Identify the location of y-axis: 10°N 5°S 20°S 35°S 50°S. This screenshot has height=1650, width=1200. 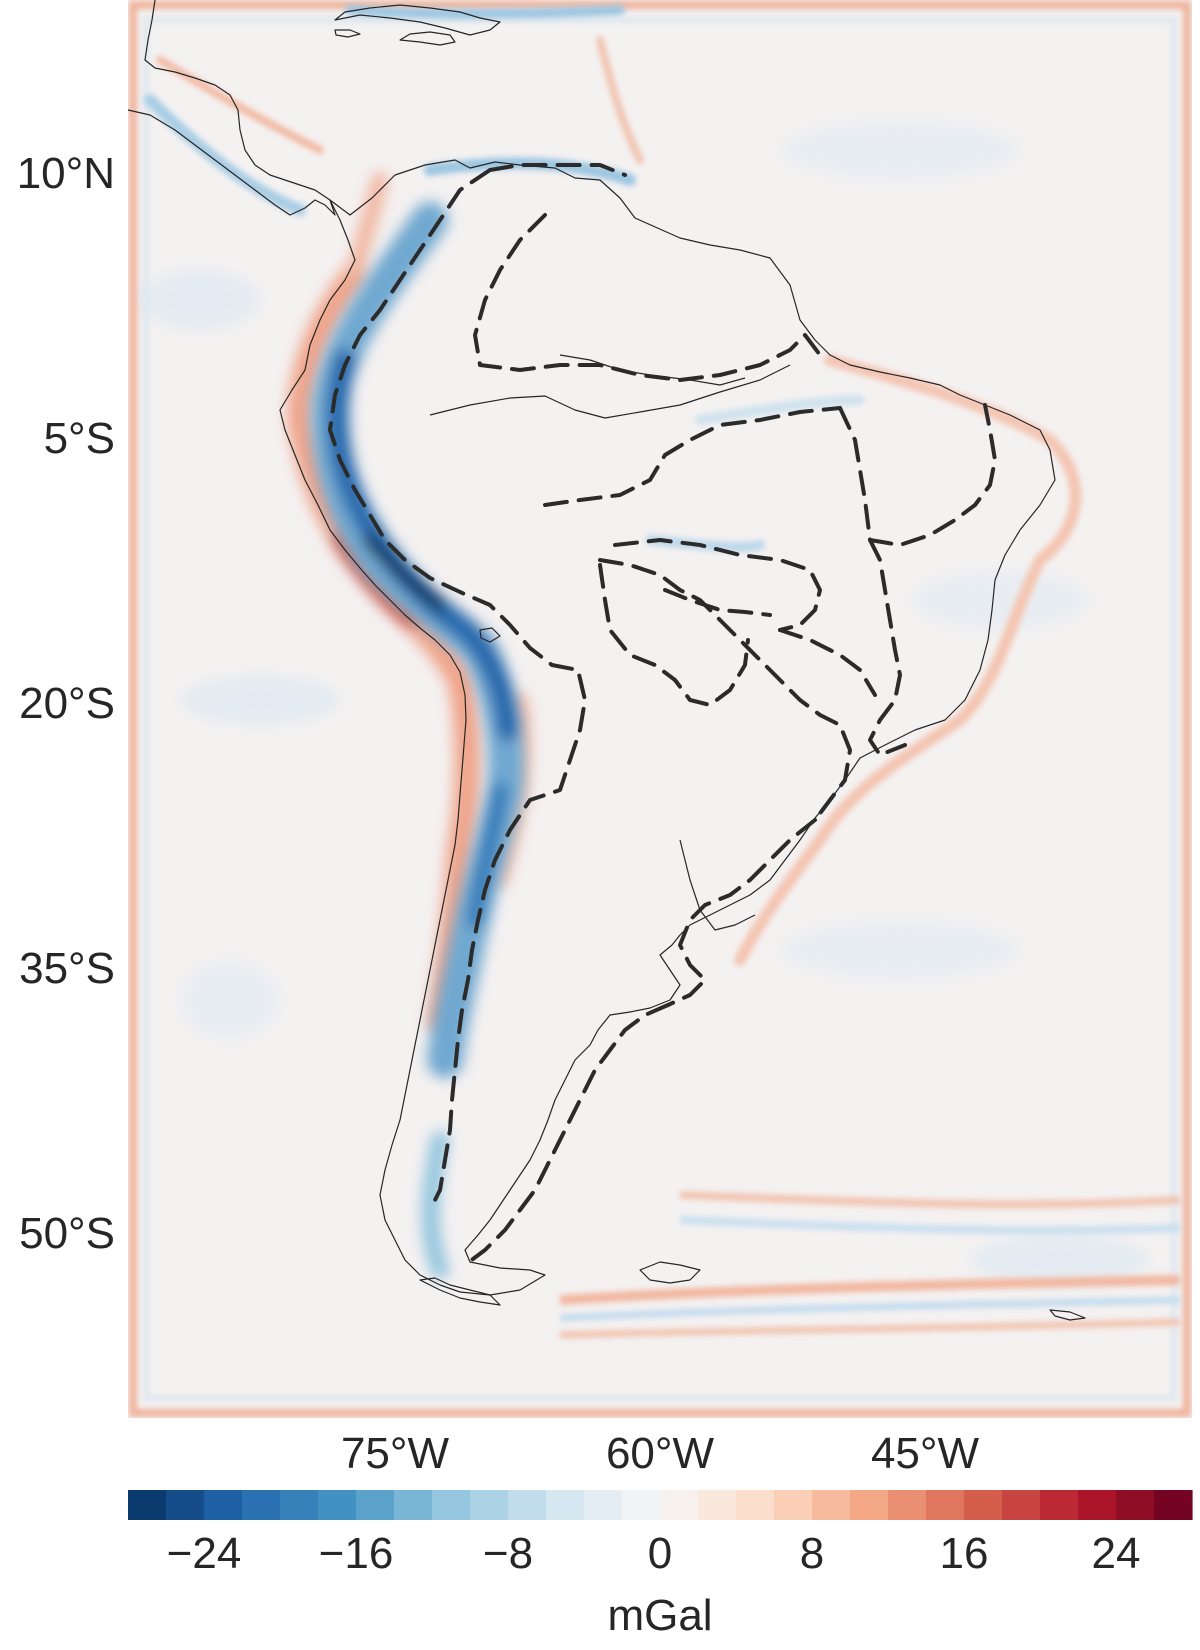
(66, 703).